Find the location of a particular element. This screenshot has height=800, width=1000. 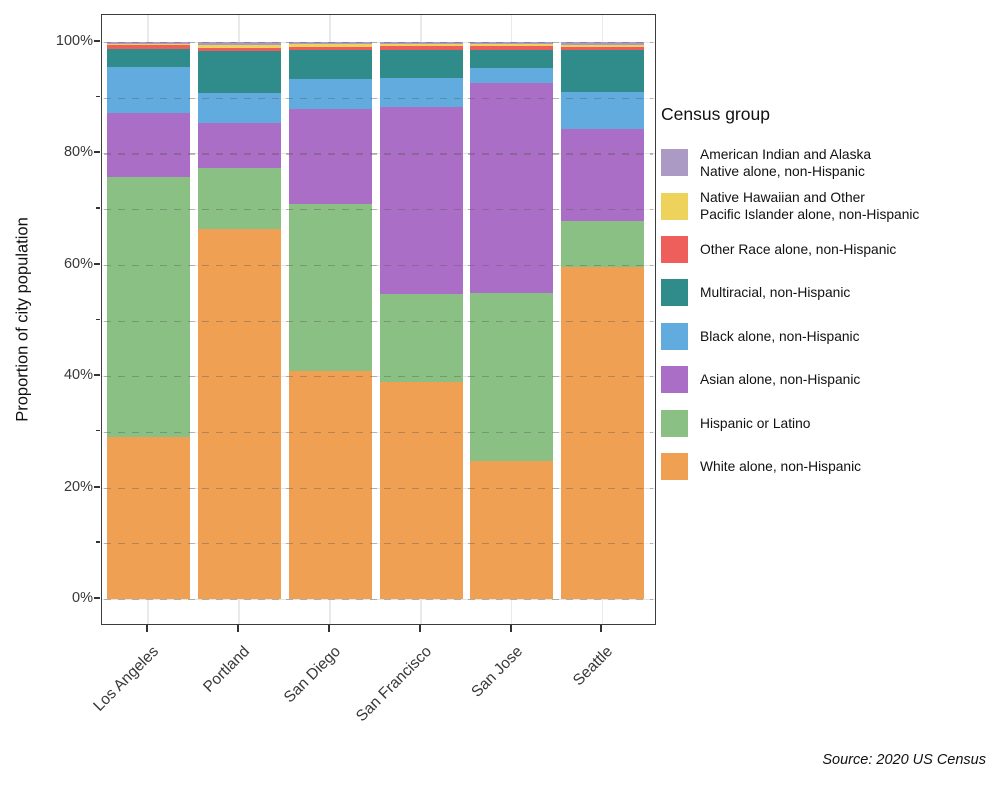

legend-entry: Asian alone, non-Hispanic is located at coordinates (829, 379).